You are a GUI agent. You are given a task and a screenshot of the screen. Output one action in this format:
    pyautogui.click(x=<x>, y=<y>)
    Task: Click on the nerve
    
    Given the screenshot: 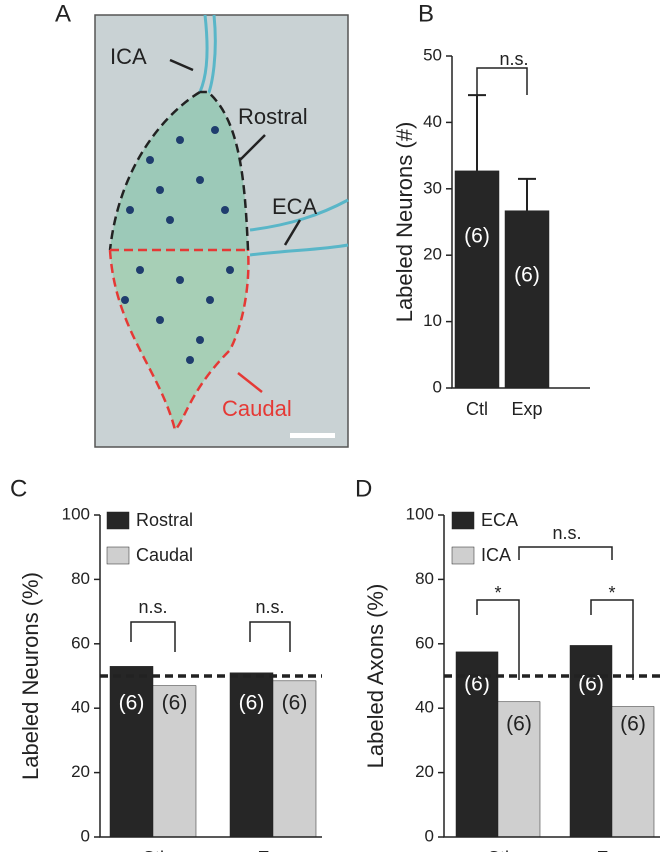 What is the action you would take?
    pyautogui.click(x=273, y=135)
    